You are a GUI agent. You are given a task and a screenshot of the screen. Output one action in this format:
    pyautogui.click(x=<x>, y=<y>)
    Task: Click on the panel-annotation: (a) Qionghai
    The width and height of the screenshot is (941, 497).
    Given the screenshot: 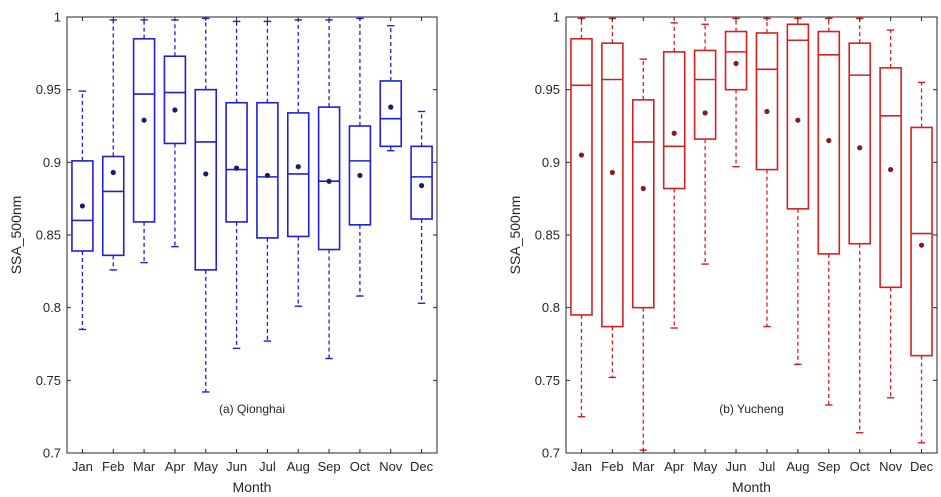 What is the action you would take?
    pyautogui.click(x=252, y=409)
    